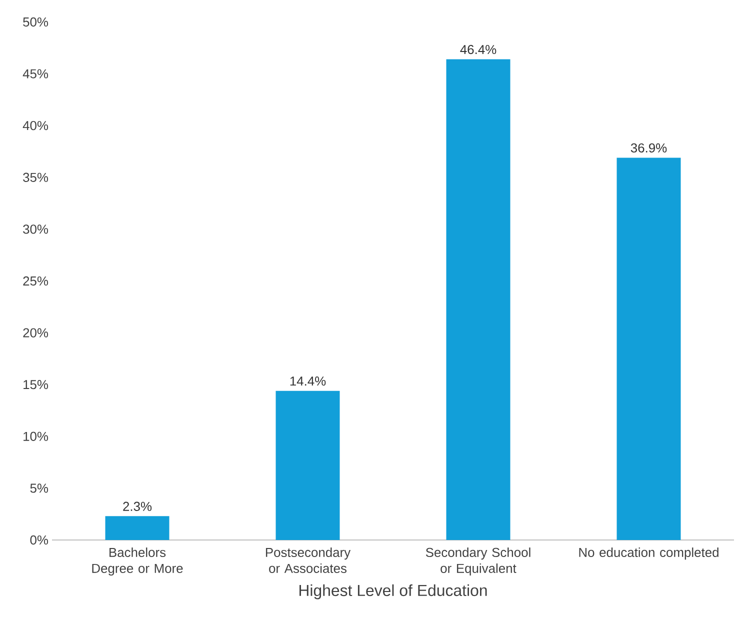 This screenshot has height=643, width=739. I want to click on data-label: 2.3%, so click(137, 506).